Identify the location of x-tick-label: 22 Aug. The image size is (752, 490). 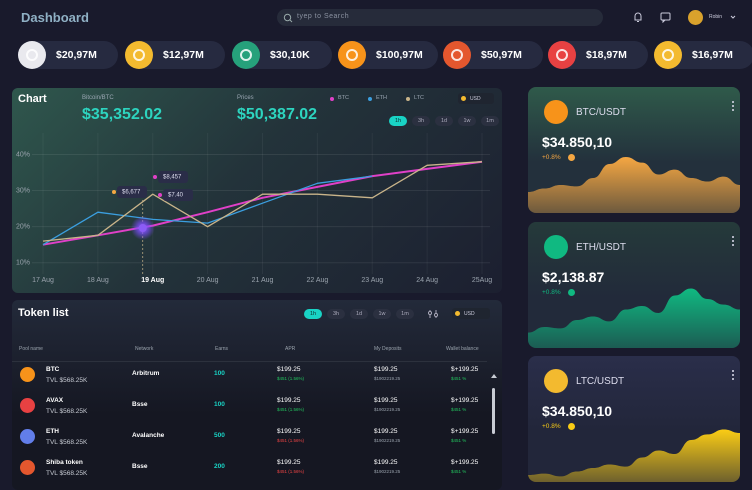
(317, 280).